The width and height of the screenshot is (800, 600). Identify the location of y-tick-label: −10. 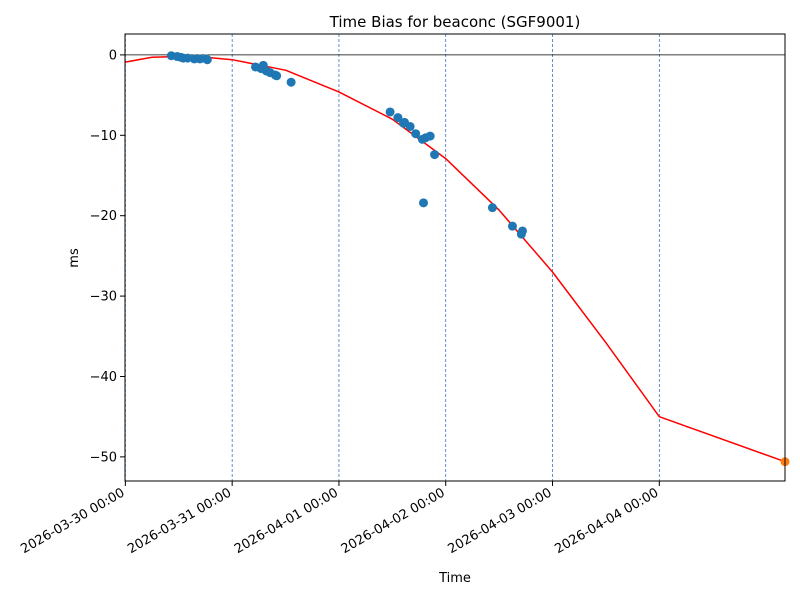
(103, 136).